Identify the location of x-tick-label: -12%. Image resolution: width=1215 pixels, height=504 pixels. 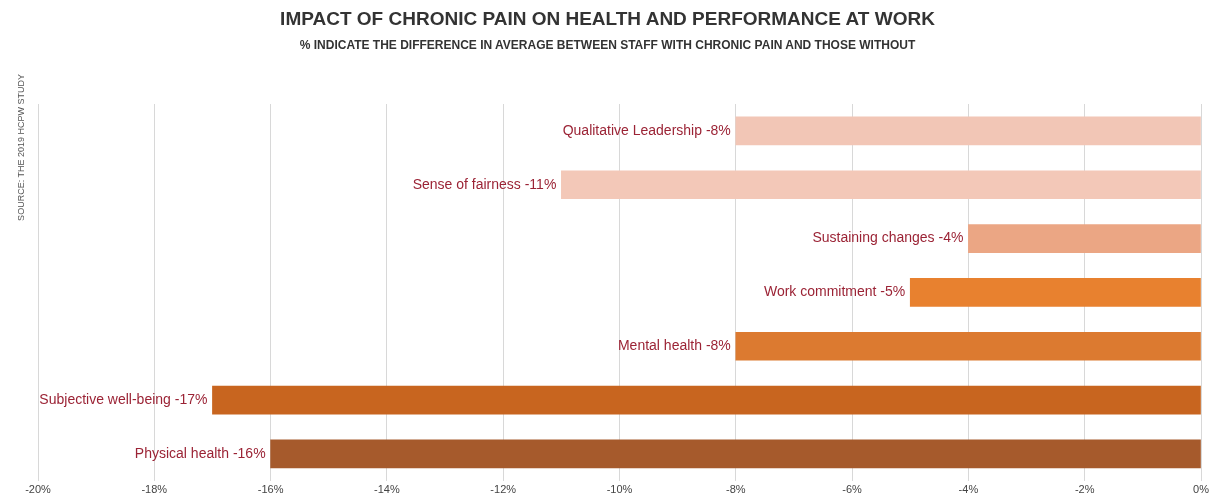
(503, 489).